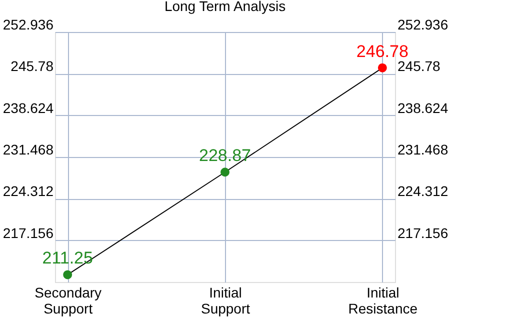  I want to click on y-tick-label: 217.156, so click(28, 232).